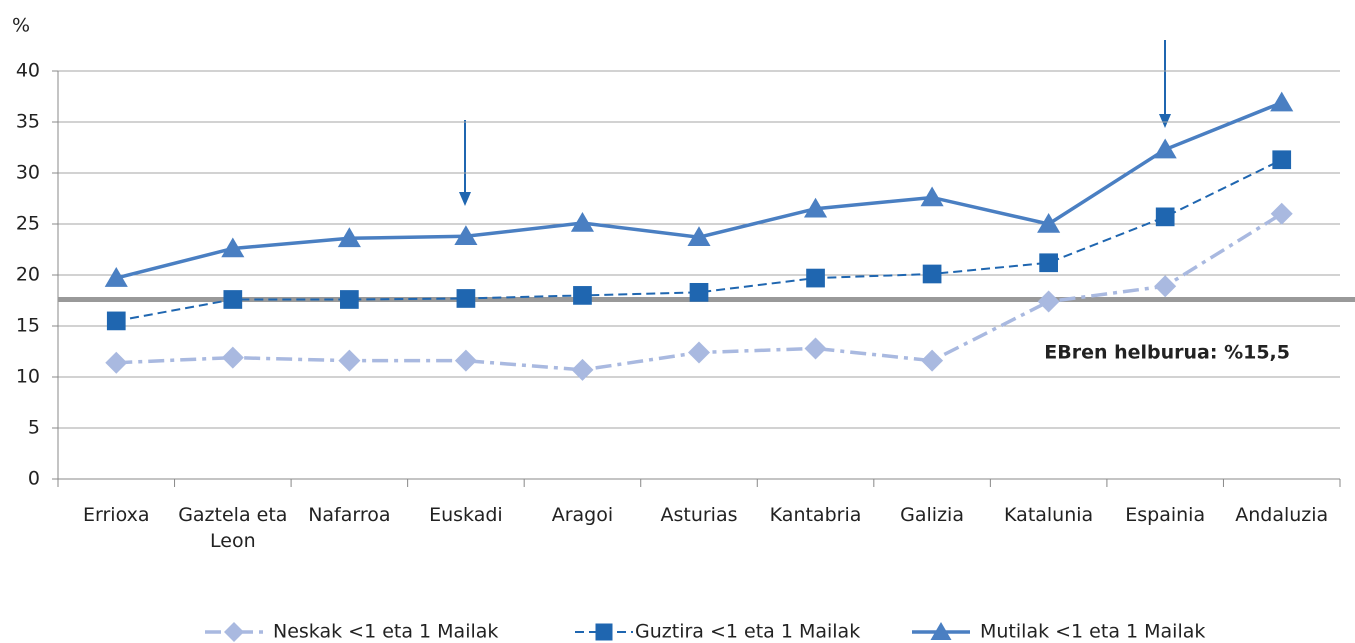 The width and height of the screenshot is (1355, 643). Describe the element at coordinates (28, 122) in the screenshot. I see `y-tick-label: 35` at that location.